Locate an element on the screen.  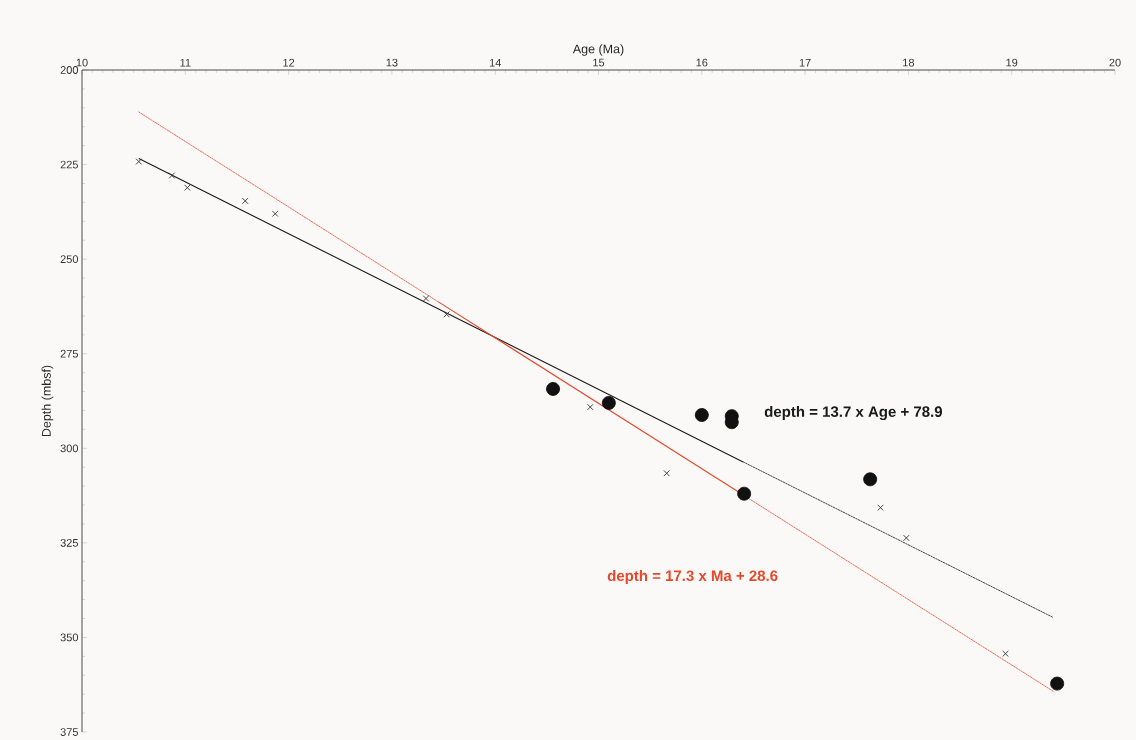
x-tick-label: 13 is located at coordinates (392, 62).